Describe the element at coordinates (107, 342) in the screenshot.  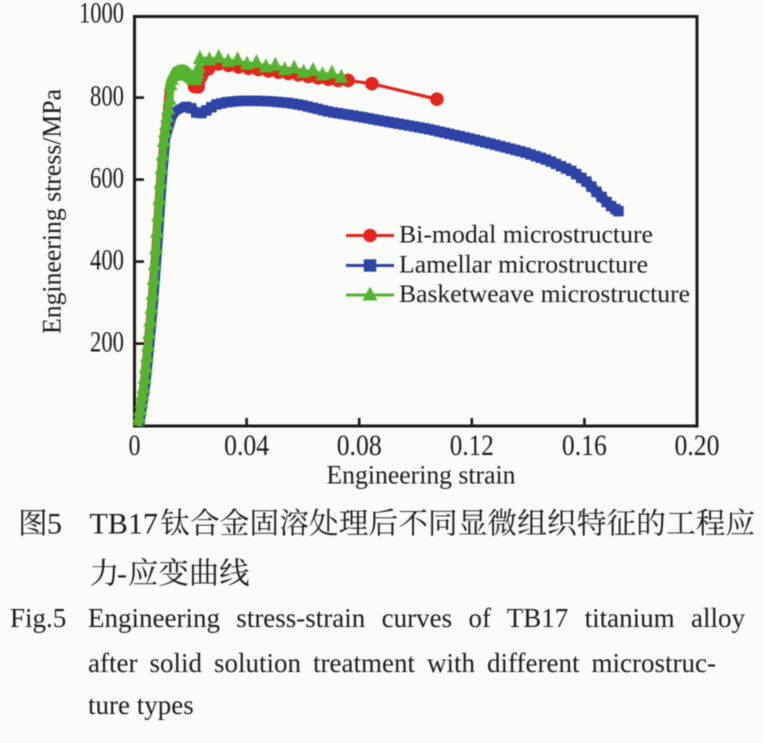
I see `svg-text: 200` at that location.